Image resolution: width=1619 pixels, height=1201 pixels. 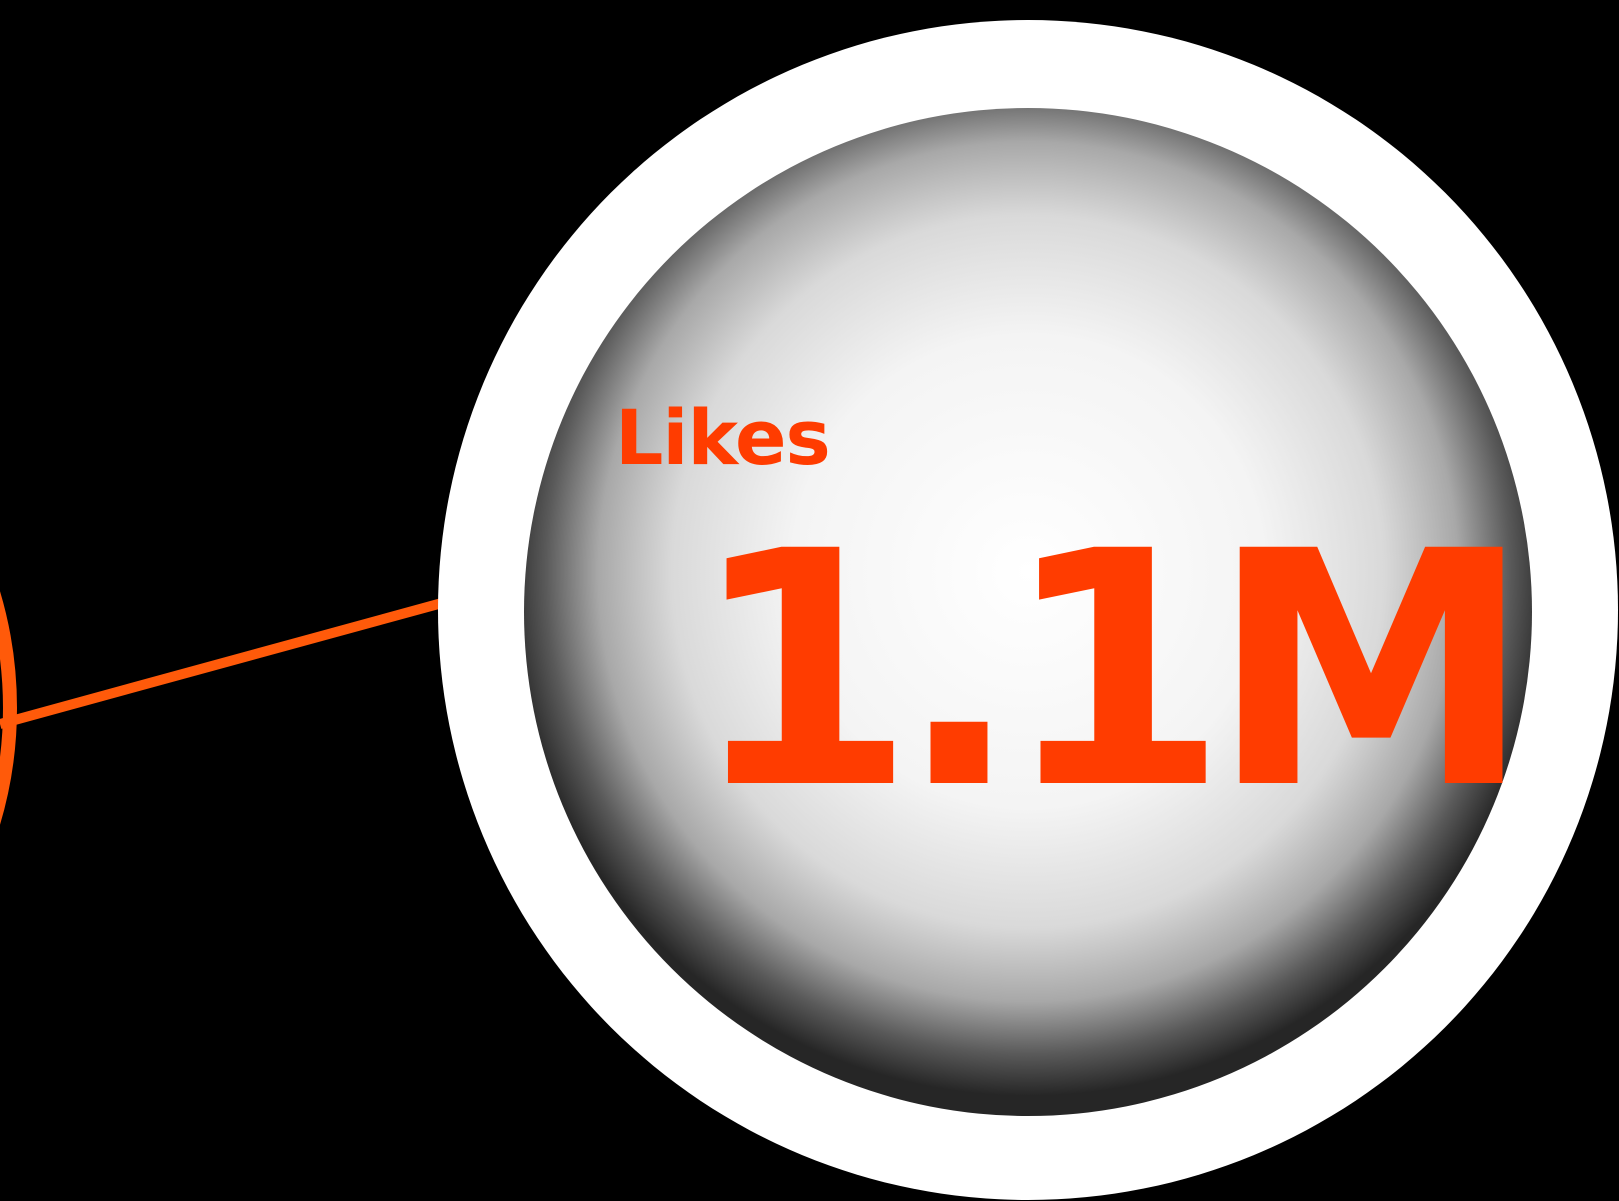 What do you see at coordinates (222, 663) in the screenshot?
I see `connector-line` at bounding box center [222, 663].